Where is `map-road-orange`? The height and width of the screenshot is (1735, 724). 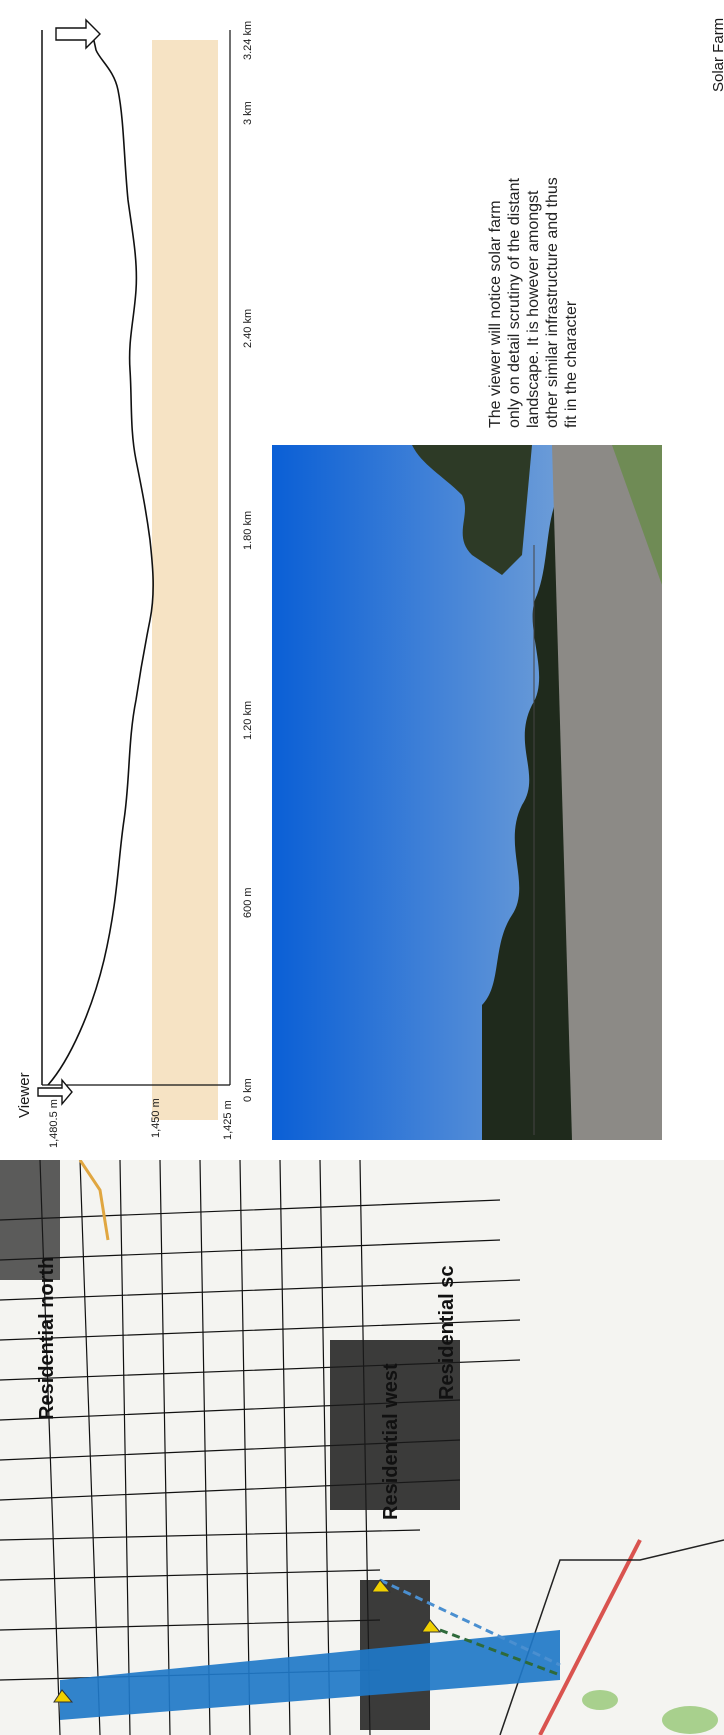 map-road-orange is located at coordinates (94, 1200).